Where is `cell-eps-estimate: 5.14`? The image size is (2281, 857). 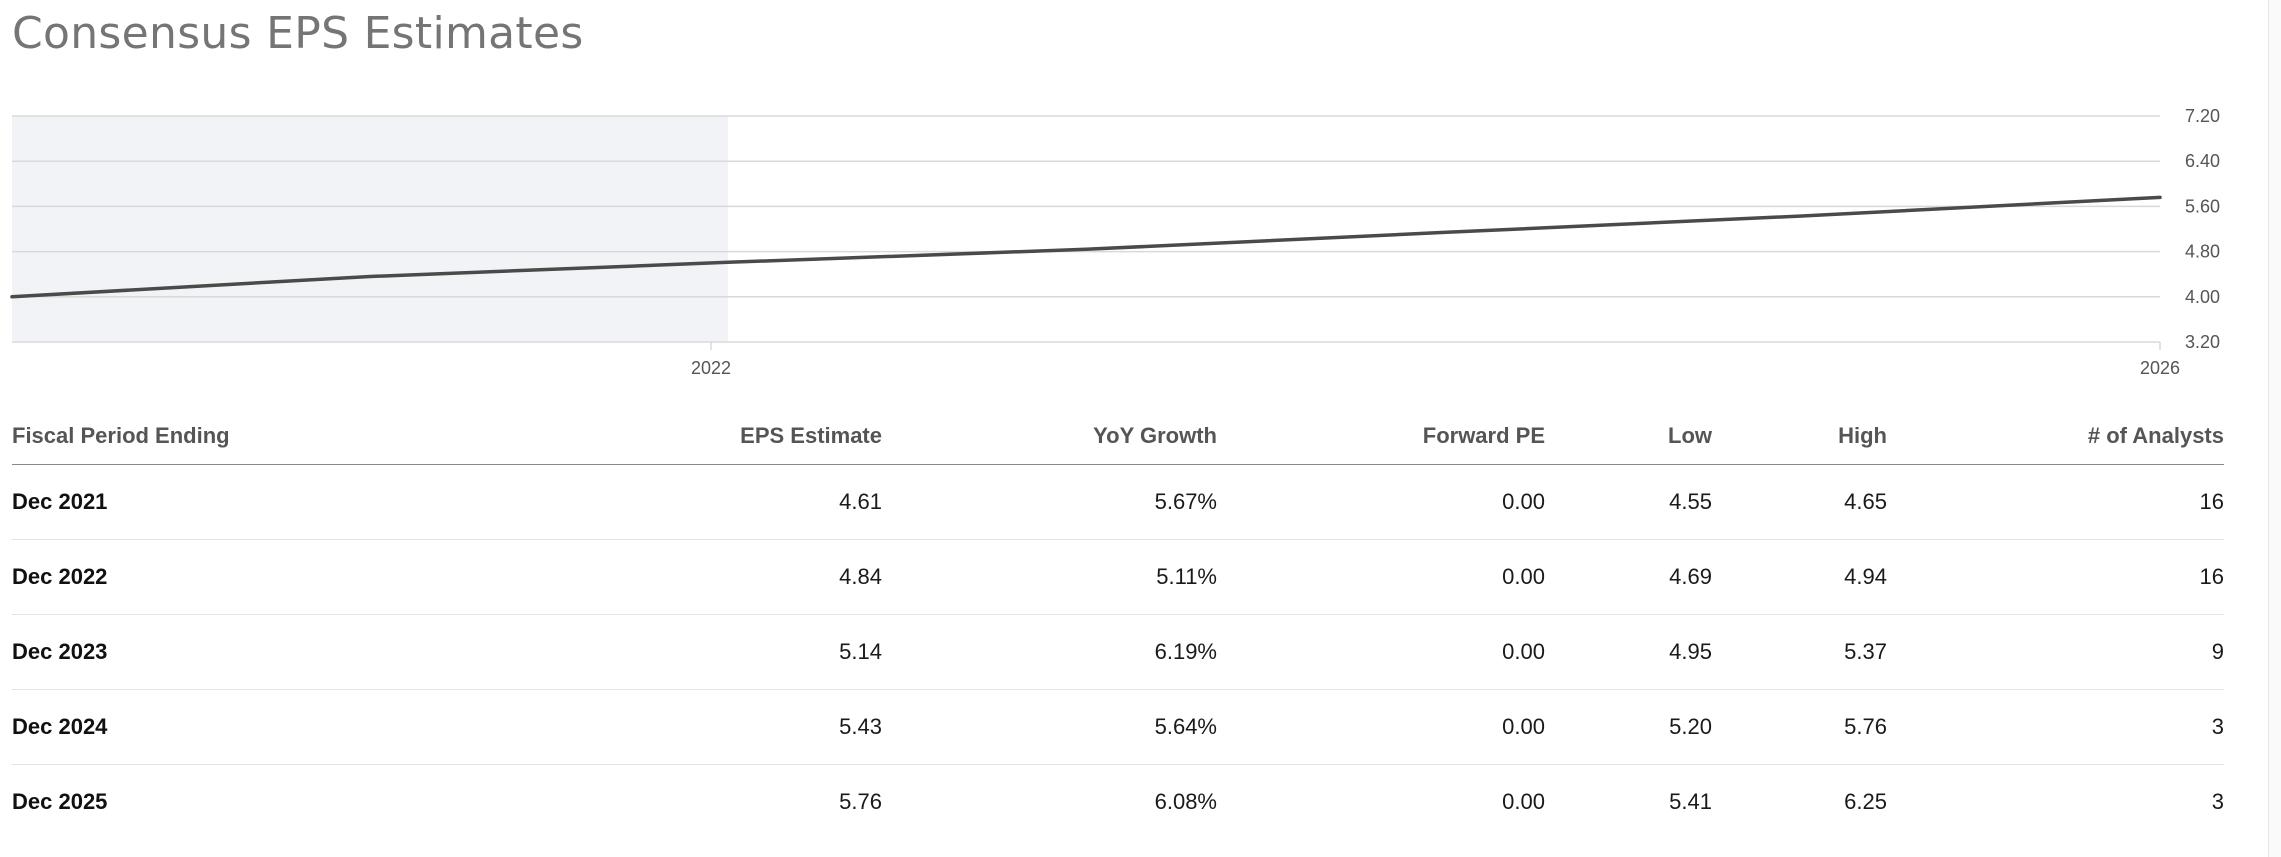
cell-eps-estimate: 5.14 is located at coordinates (752, 652).